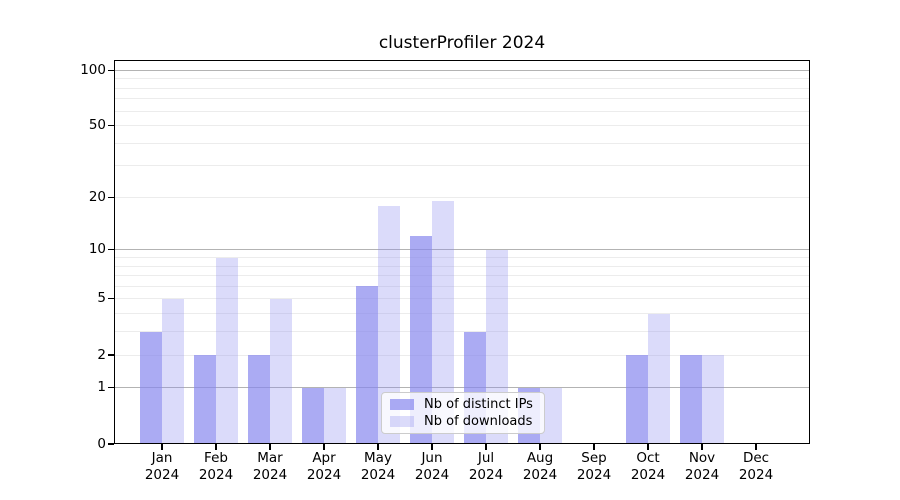 The image size is (900, 500). Describe the element at coordinates (402, 405) in the screenshot. I see `legend-swatch-distinct-ips` at that location.